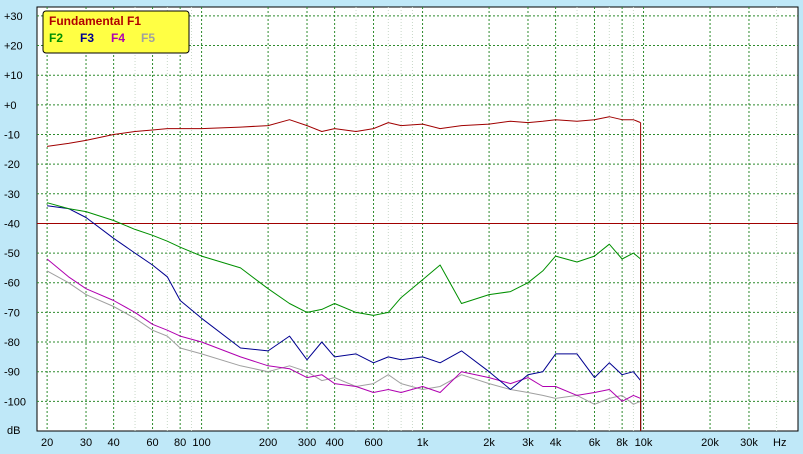 Image resolution: width=803 pixels, height=454 pixels. I want to click on x-tick-label: 400, so click(334, 443).